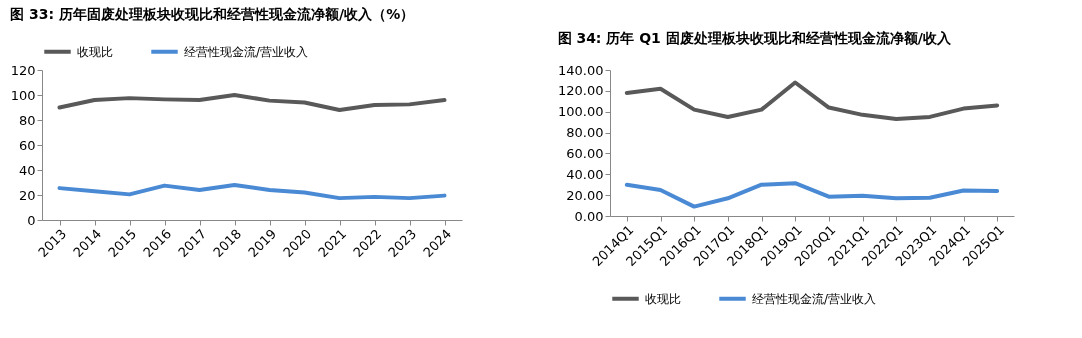  What do you see at coordinates (754, 38) in the screenshot?
I see `chart-title: 图 34: 历年 Q1 固废处理板块收现比和经营性现金流净额/收入` at bounding box center [754, 38].